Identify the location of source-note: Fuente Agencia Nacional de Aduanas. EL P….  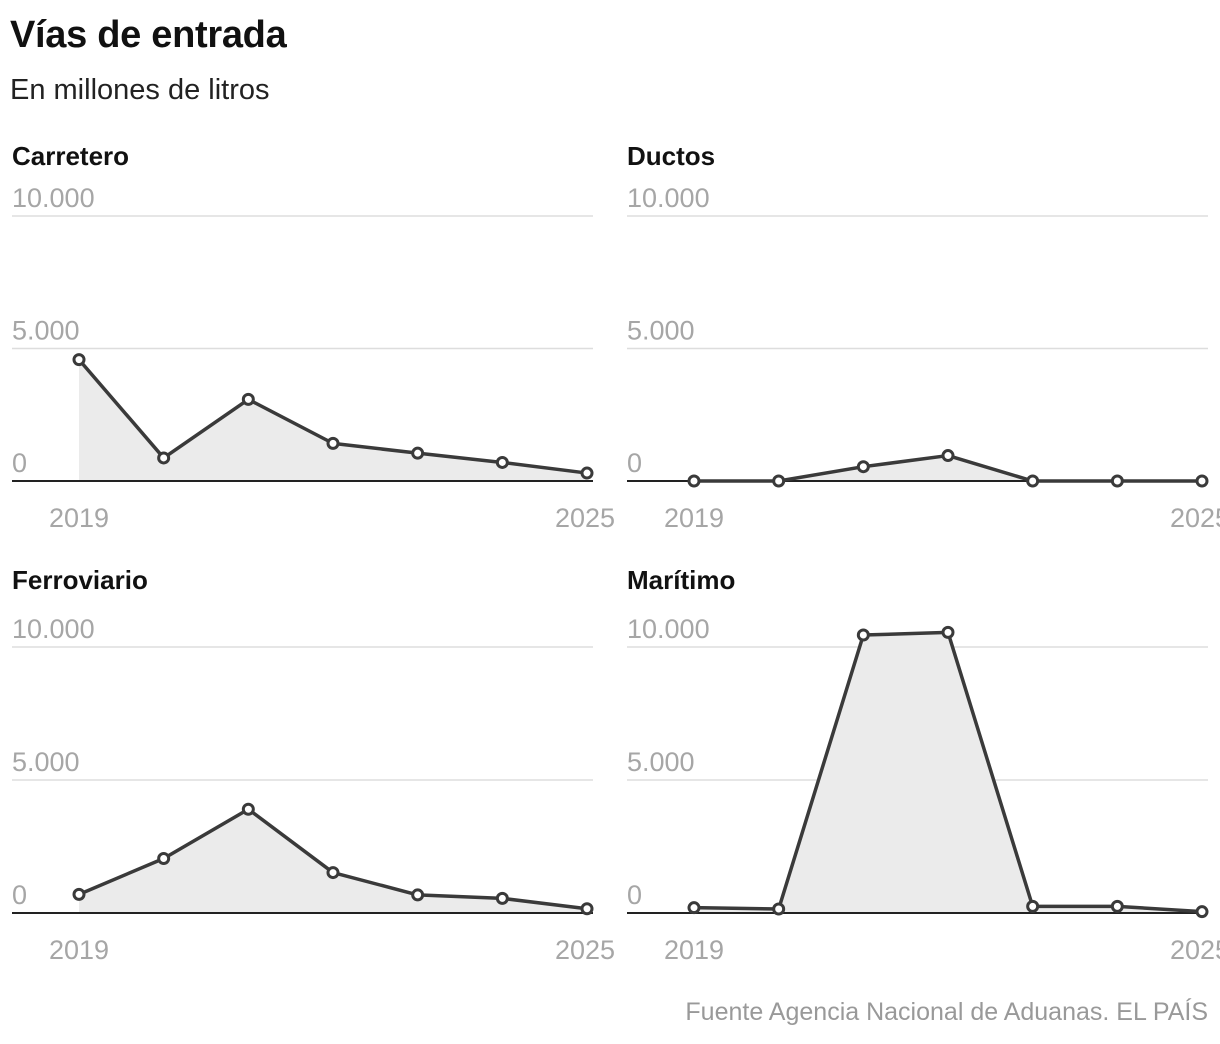
(946, 1012).